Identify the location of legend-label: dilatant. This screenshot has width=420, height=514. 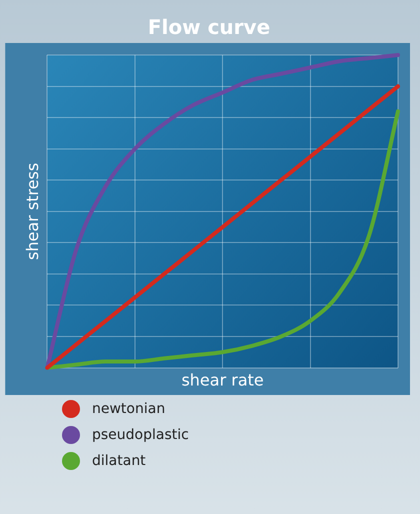
(119, 461).